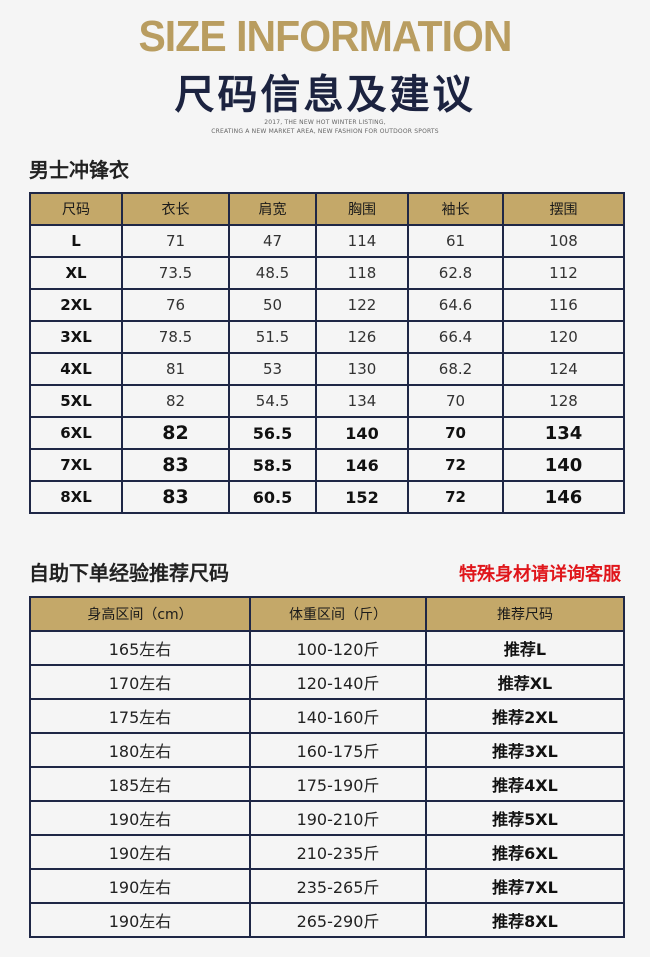 This screenshot has height=957, width=650. What do you see at coordinates (525, 682) in the screenshot?
I see `recommended-size-cell: 推荐XL` at bounding box center [525, 682].